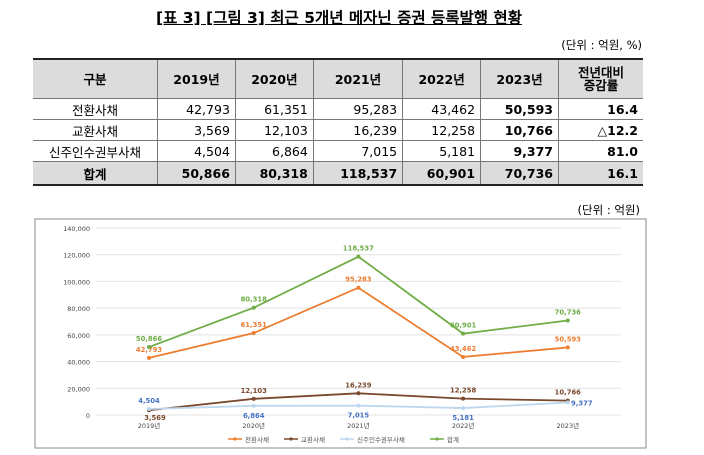  Describe the element at coordinates (608, 210) in the screenshot. I see `chart-unit: (단위 : 억원)` at that location.